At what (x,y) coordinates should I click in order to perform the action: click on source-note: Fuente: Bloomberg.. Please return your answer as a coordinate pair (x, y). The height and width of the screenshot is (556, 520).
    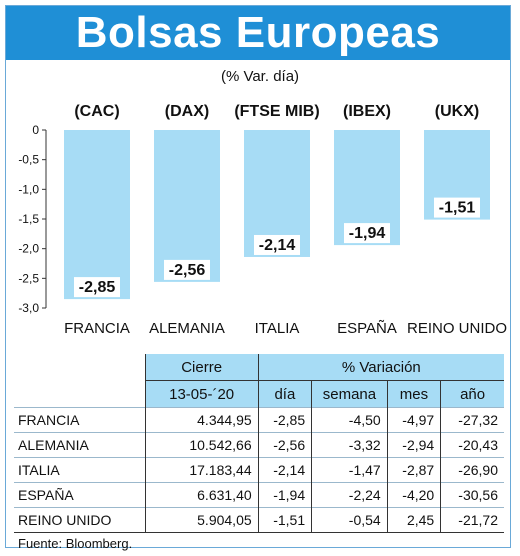
    Looking at the image, I should click on (75, 543).